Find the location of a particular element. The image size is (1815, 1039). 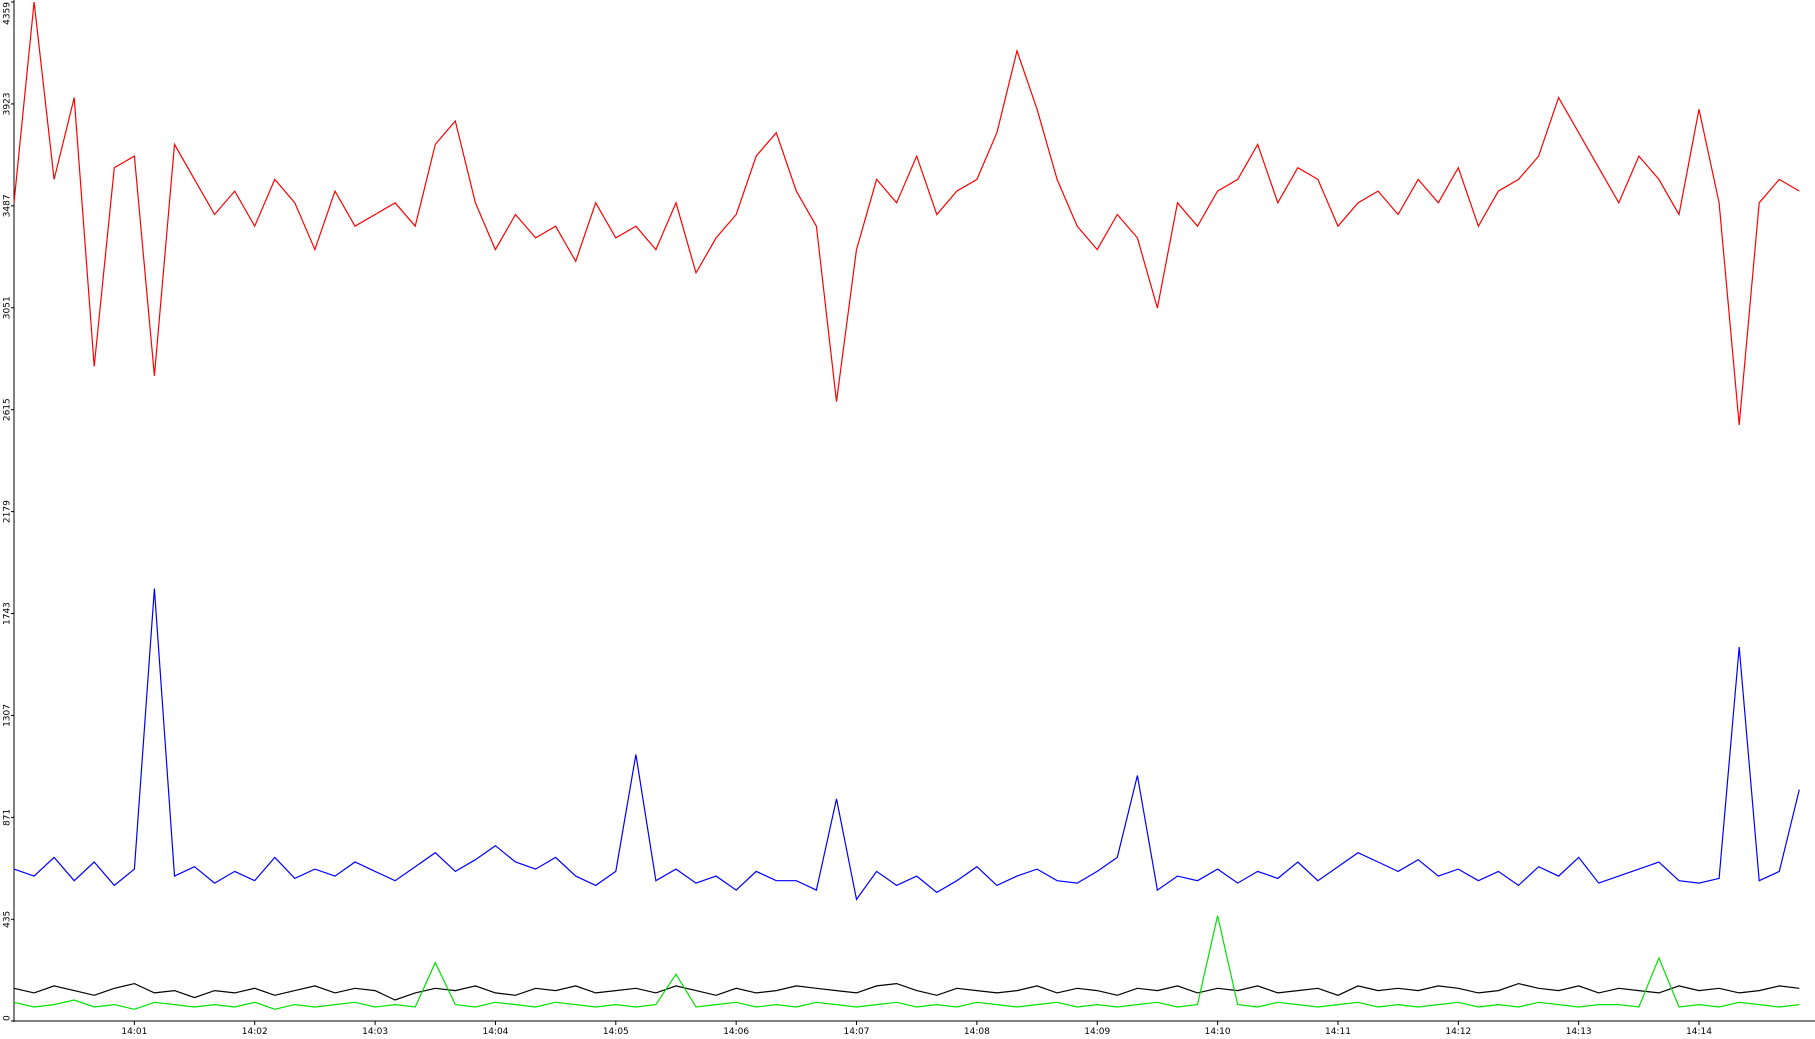

x-tick-label: 14:05 is located at coordinates (616, 1032).